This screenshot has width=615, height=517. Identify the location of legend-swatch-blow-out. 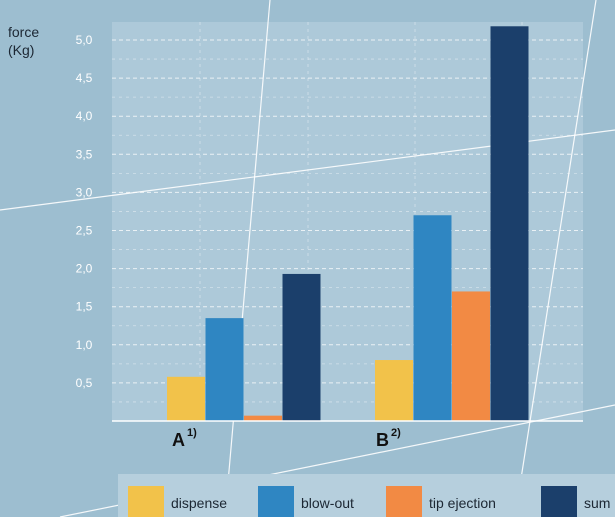
(276, 501).